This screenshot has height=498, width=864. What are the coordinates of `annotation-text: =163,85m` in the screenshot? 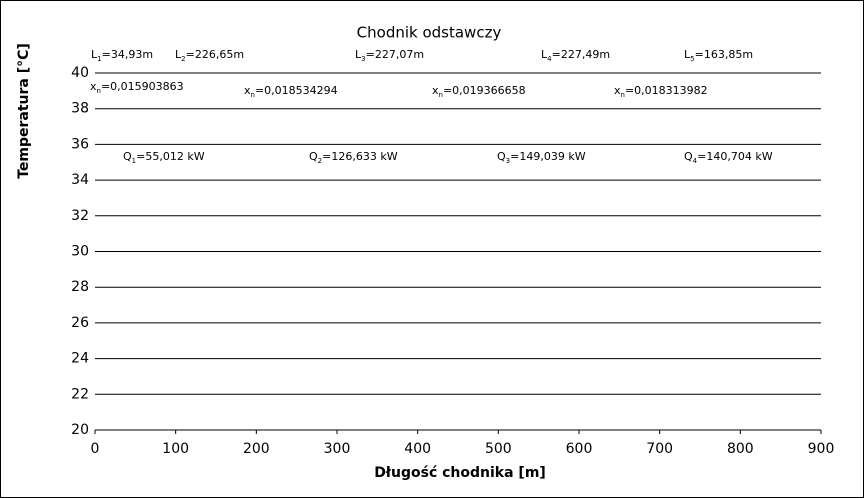 It's located at (724, 54).